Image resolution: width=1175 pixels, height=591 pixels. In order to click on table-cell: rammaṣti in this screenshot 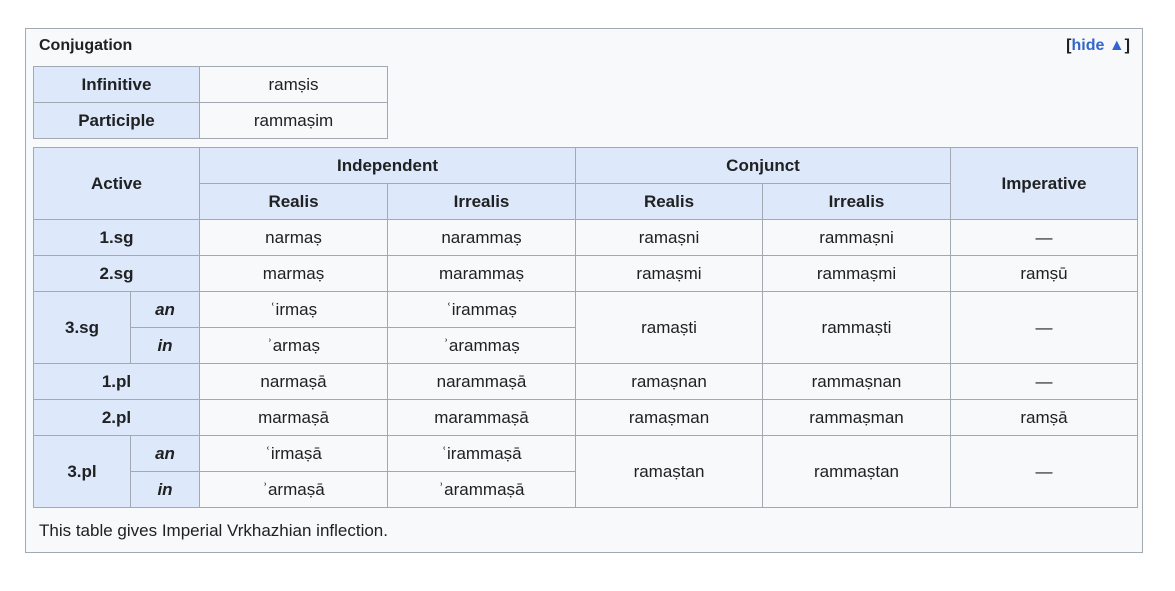, I will do `click(856, 327)`.